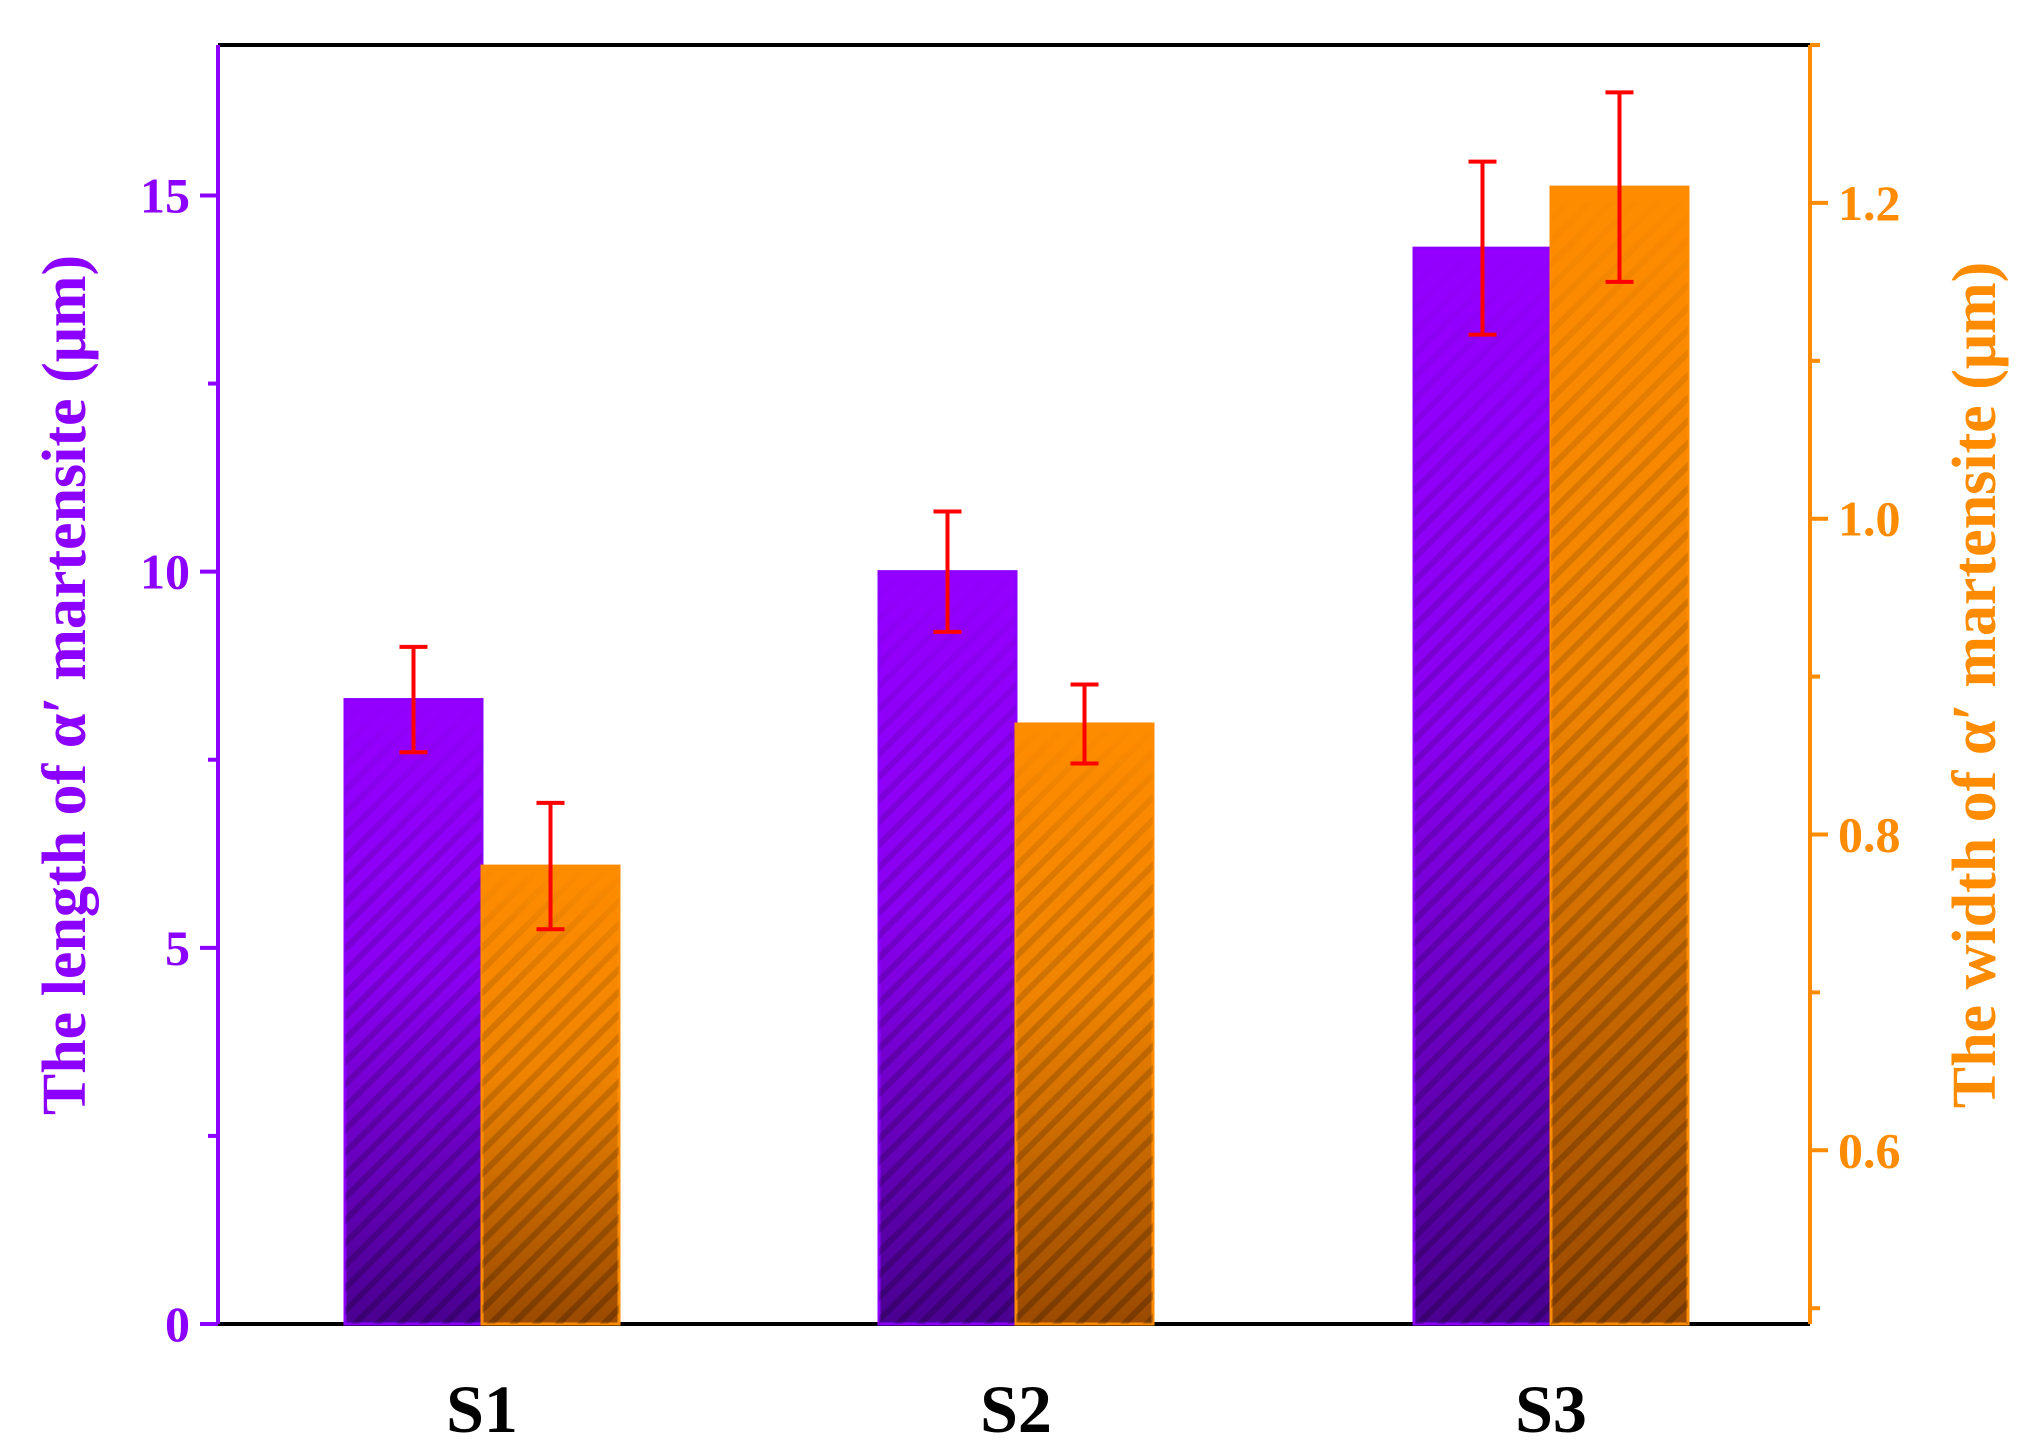 This screenshot has width=2038, height=1454. Describe the element at coordinates (1482, 786) in the screenshot. I see `bar-hatch-s3-series1` at that location.